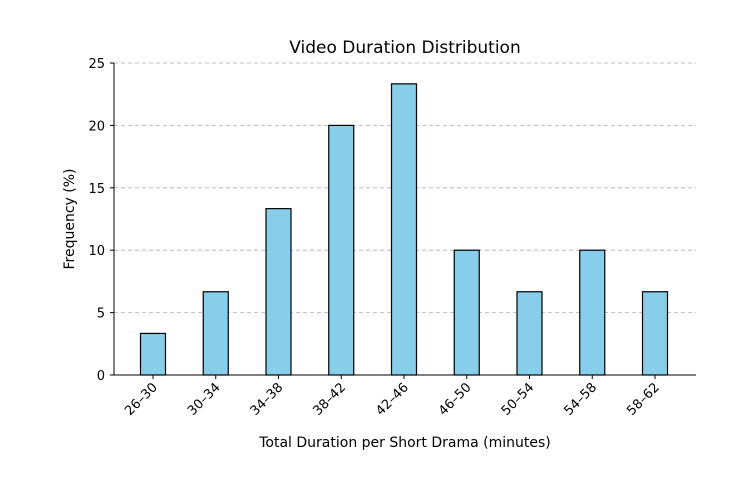  Describe the element at coordinates (204, 399) in the screenshot. I see `x-tick-label: 30–34` at that location.